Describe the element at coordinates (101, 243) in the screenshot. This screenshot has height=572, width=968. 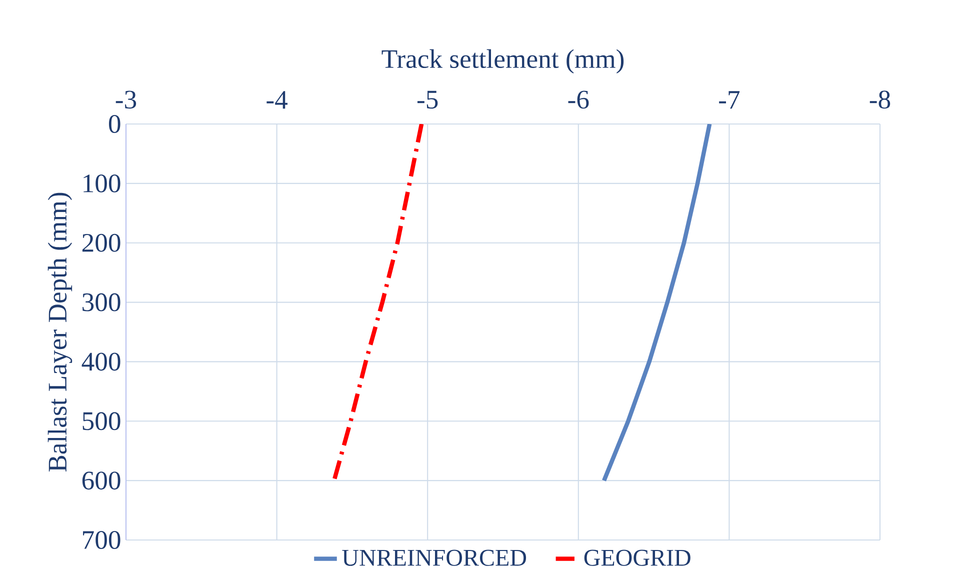
I see `y-tick-label: 200` at that location.